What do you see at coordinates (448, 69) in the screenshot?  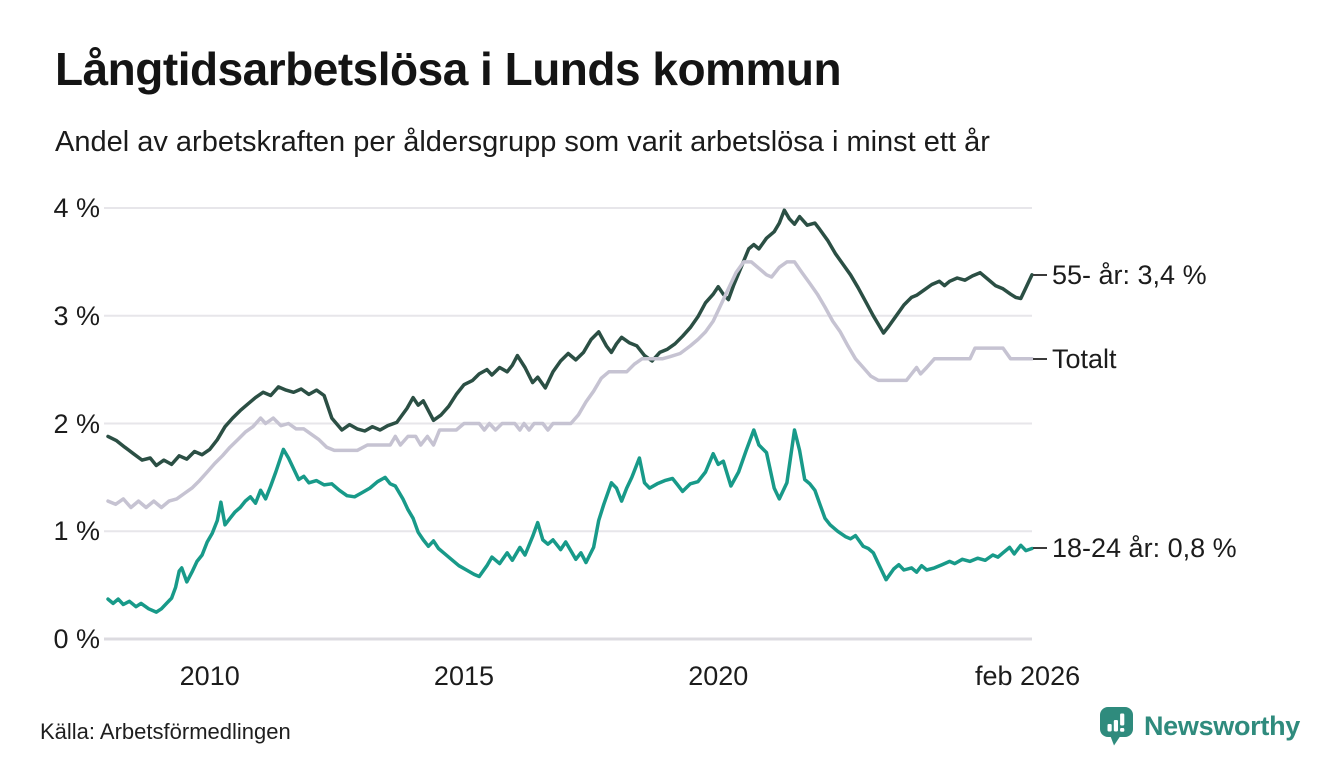 I see `page-title: Långtidsarbetslösa i Lunds kommun` at bounding box center [448, 69].